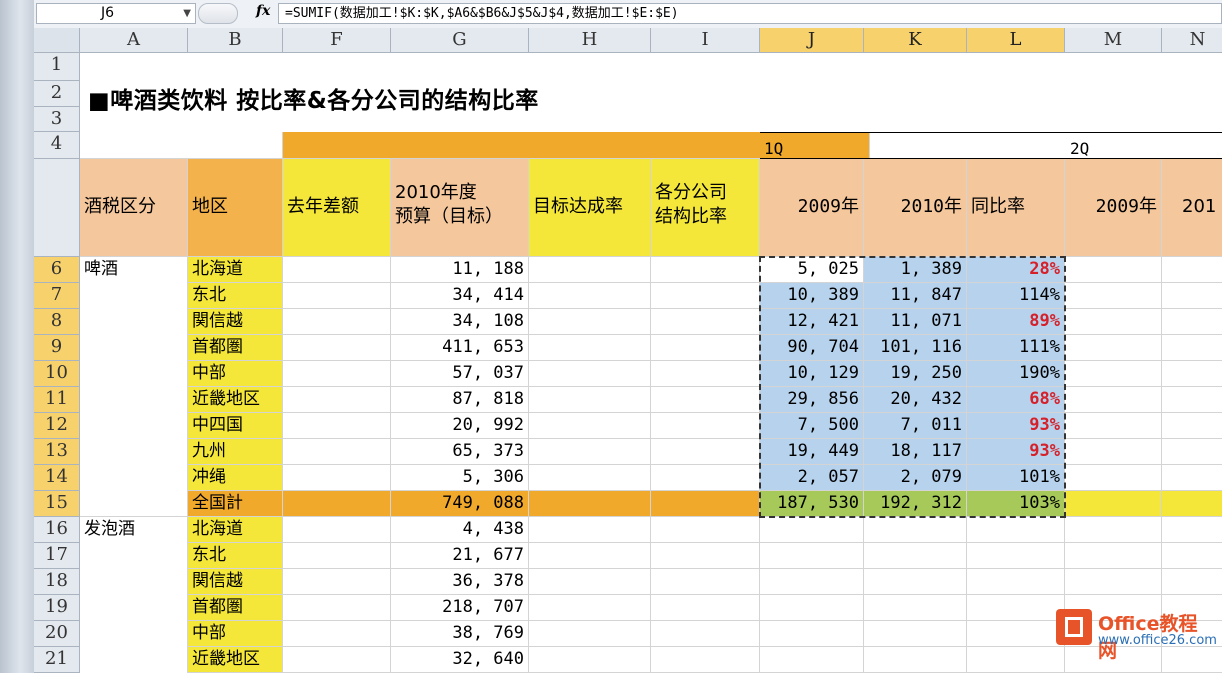  Describe the element at coordinates (915, 374) in the screenshot. I see `value-2010-cell: 19, 250` at that location.